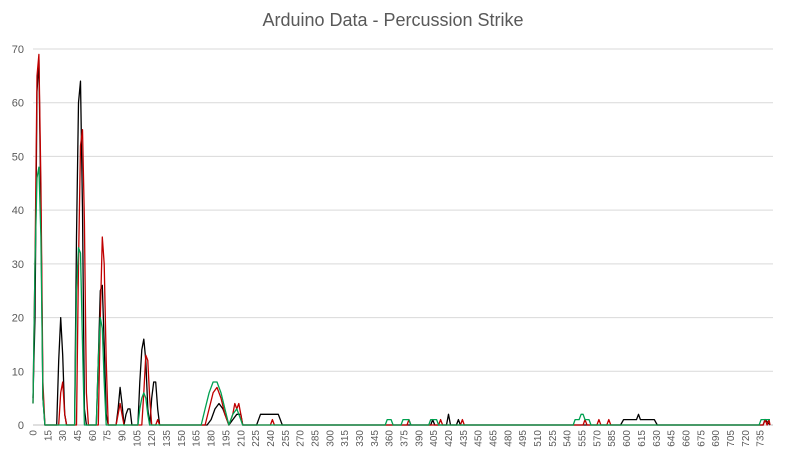 This screenshot has width=786, height=460. What do you see at coordinates (18, 319) in the screenshot?
I see `y-tick-label: 20` at bounding box center [18, 319].